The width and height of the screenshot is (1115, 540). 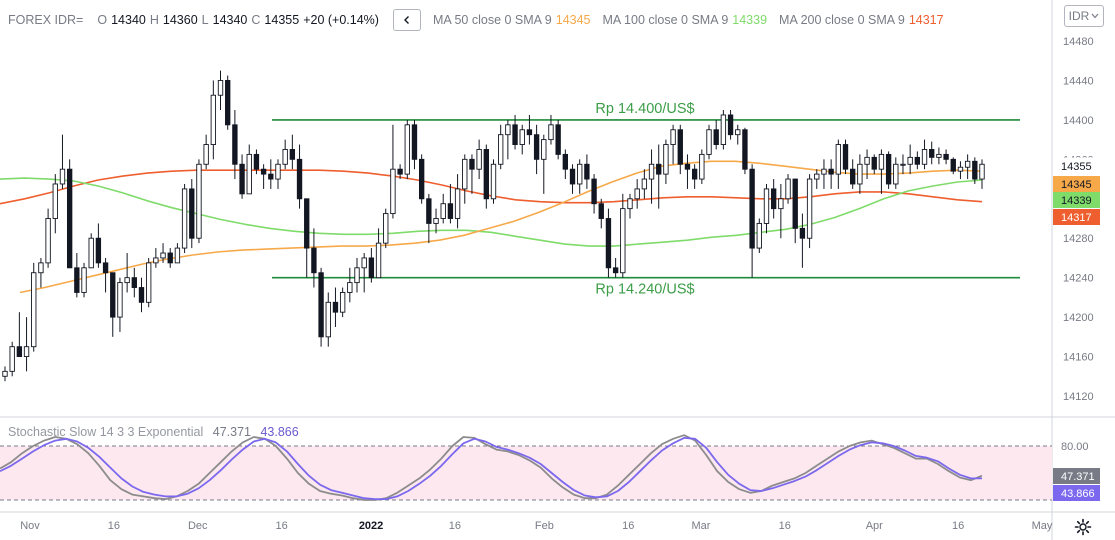 I want to click on change-value: +20 (+0.14%), so click(x=341, y=20).